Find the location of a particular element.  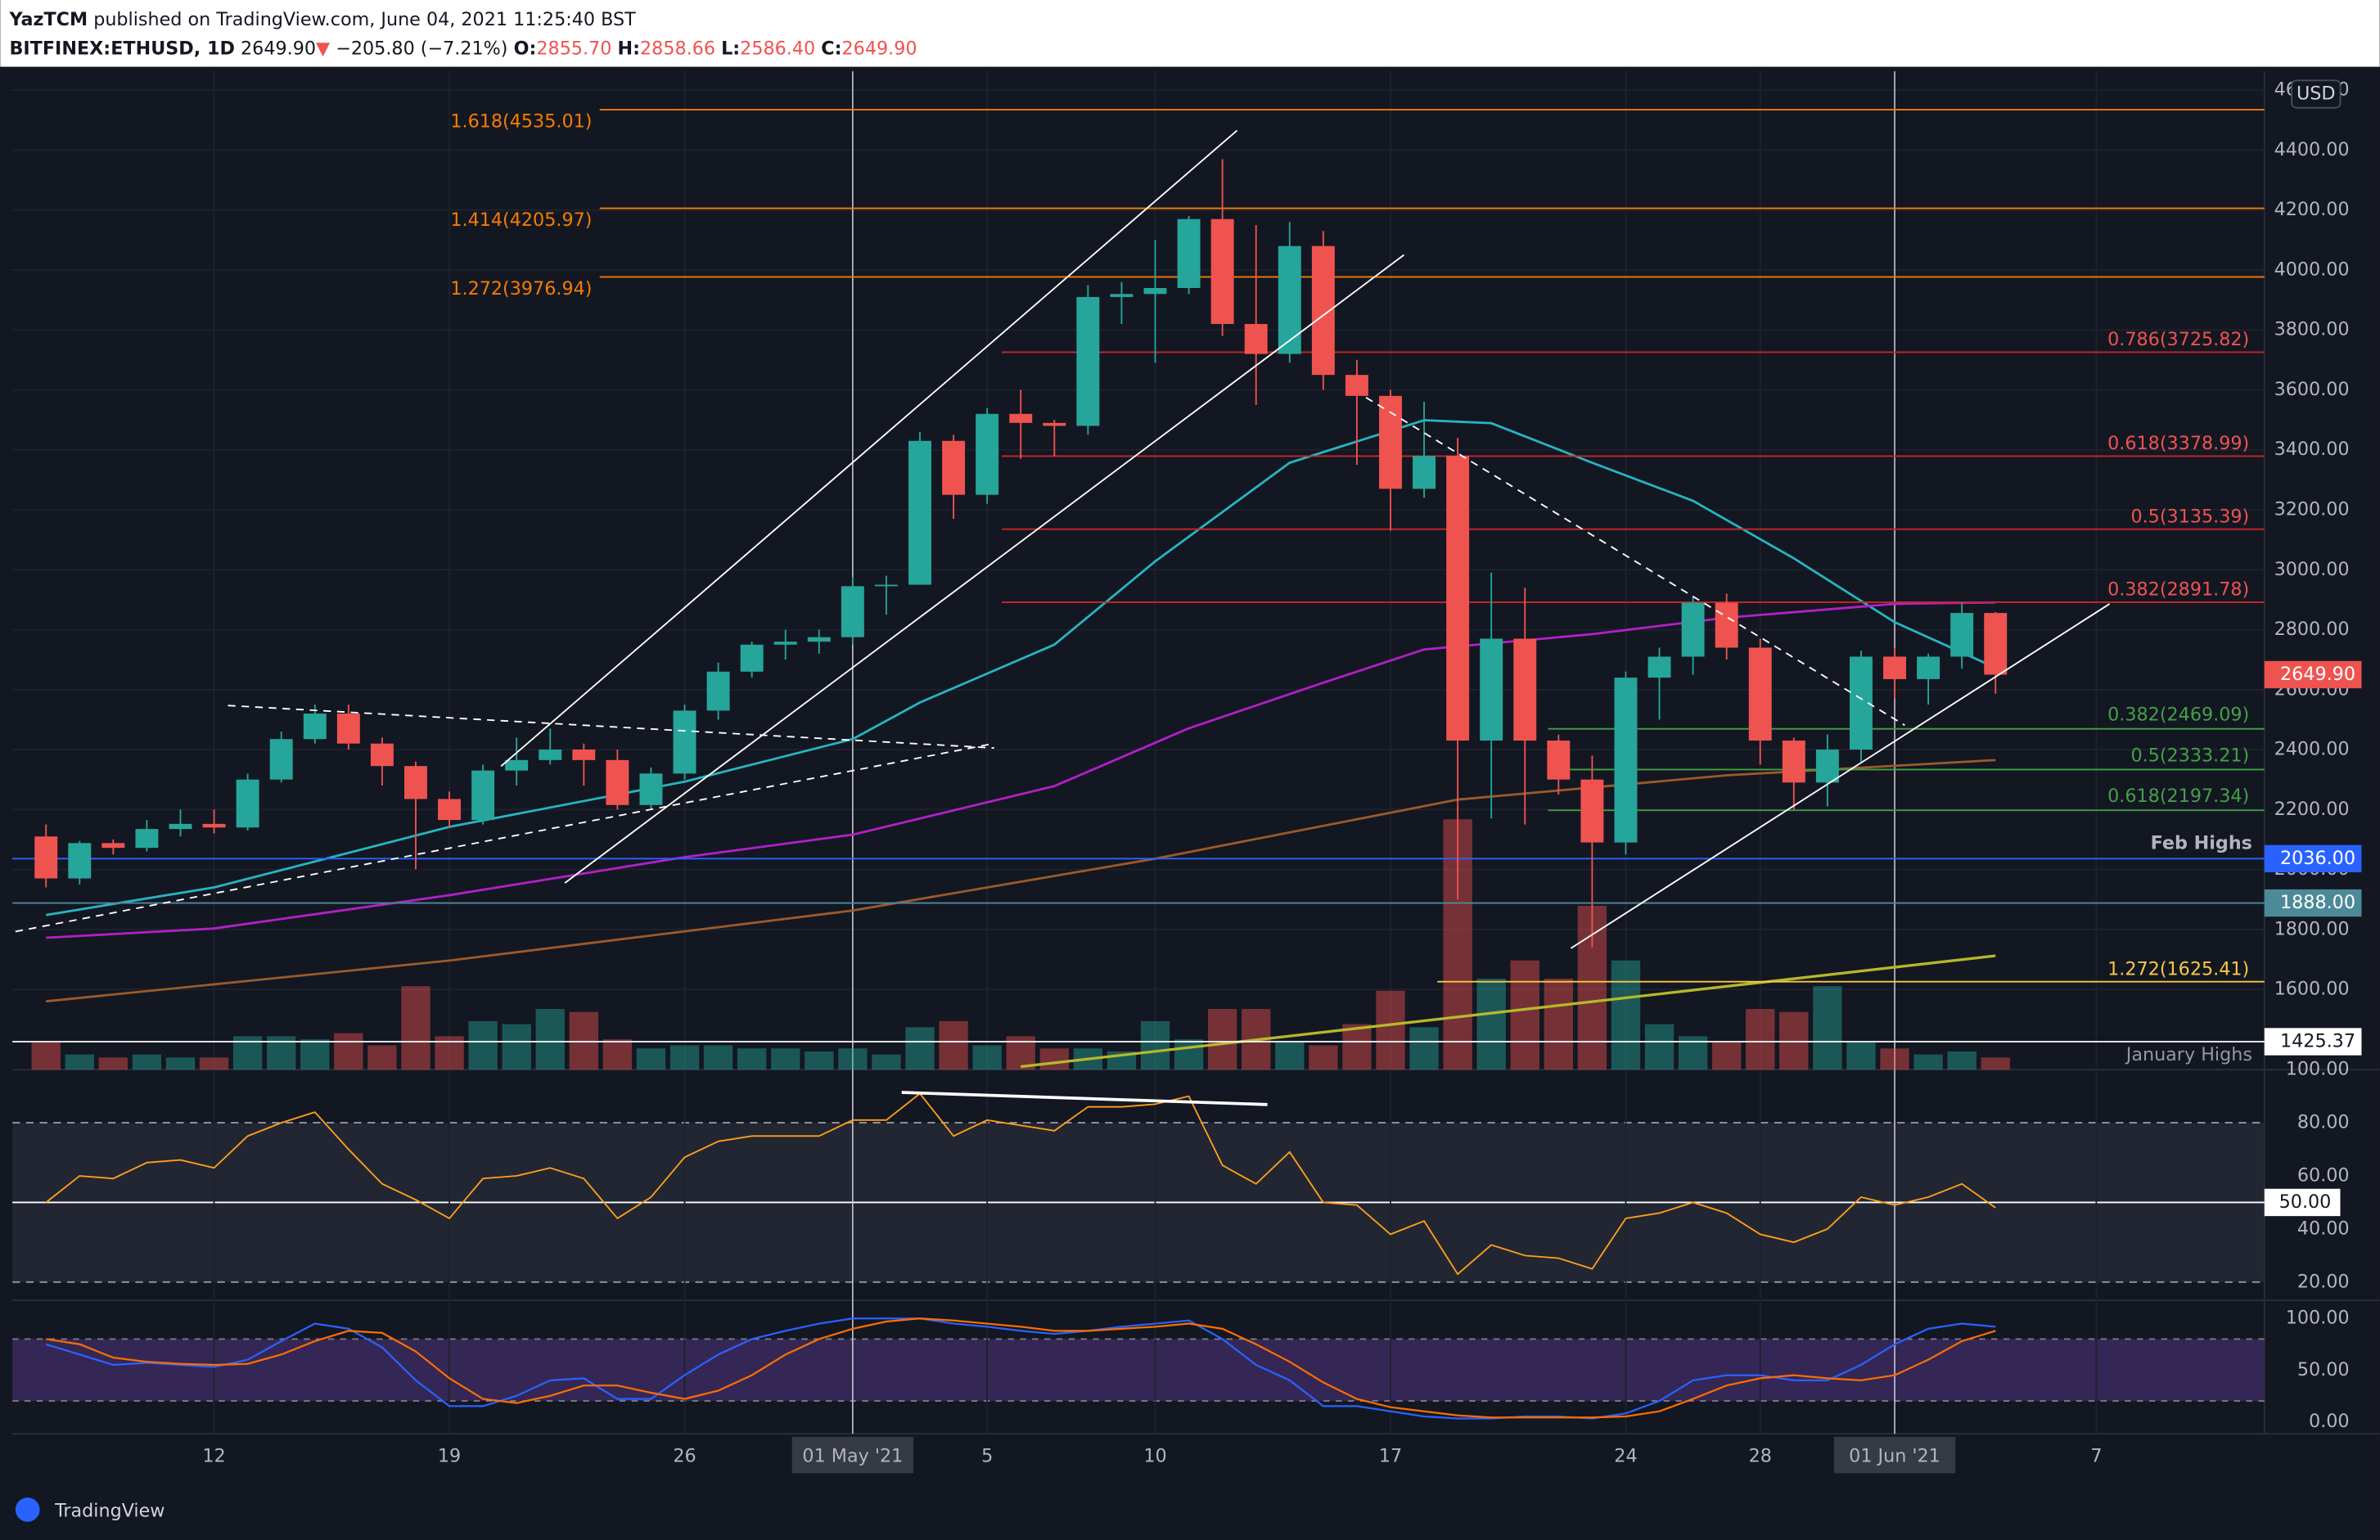

rsi-tick-label: 80.00 is located at coordinates (2324, 1122).